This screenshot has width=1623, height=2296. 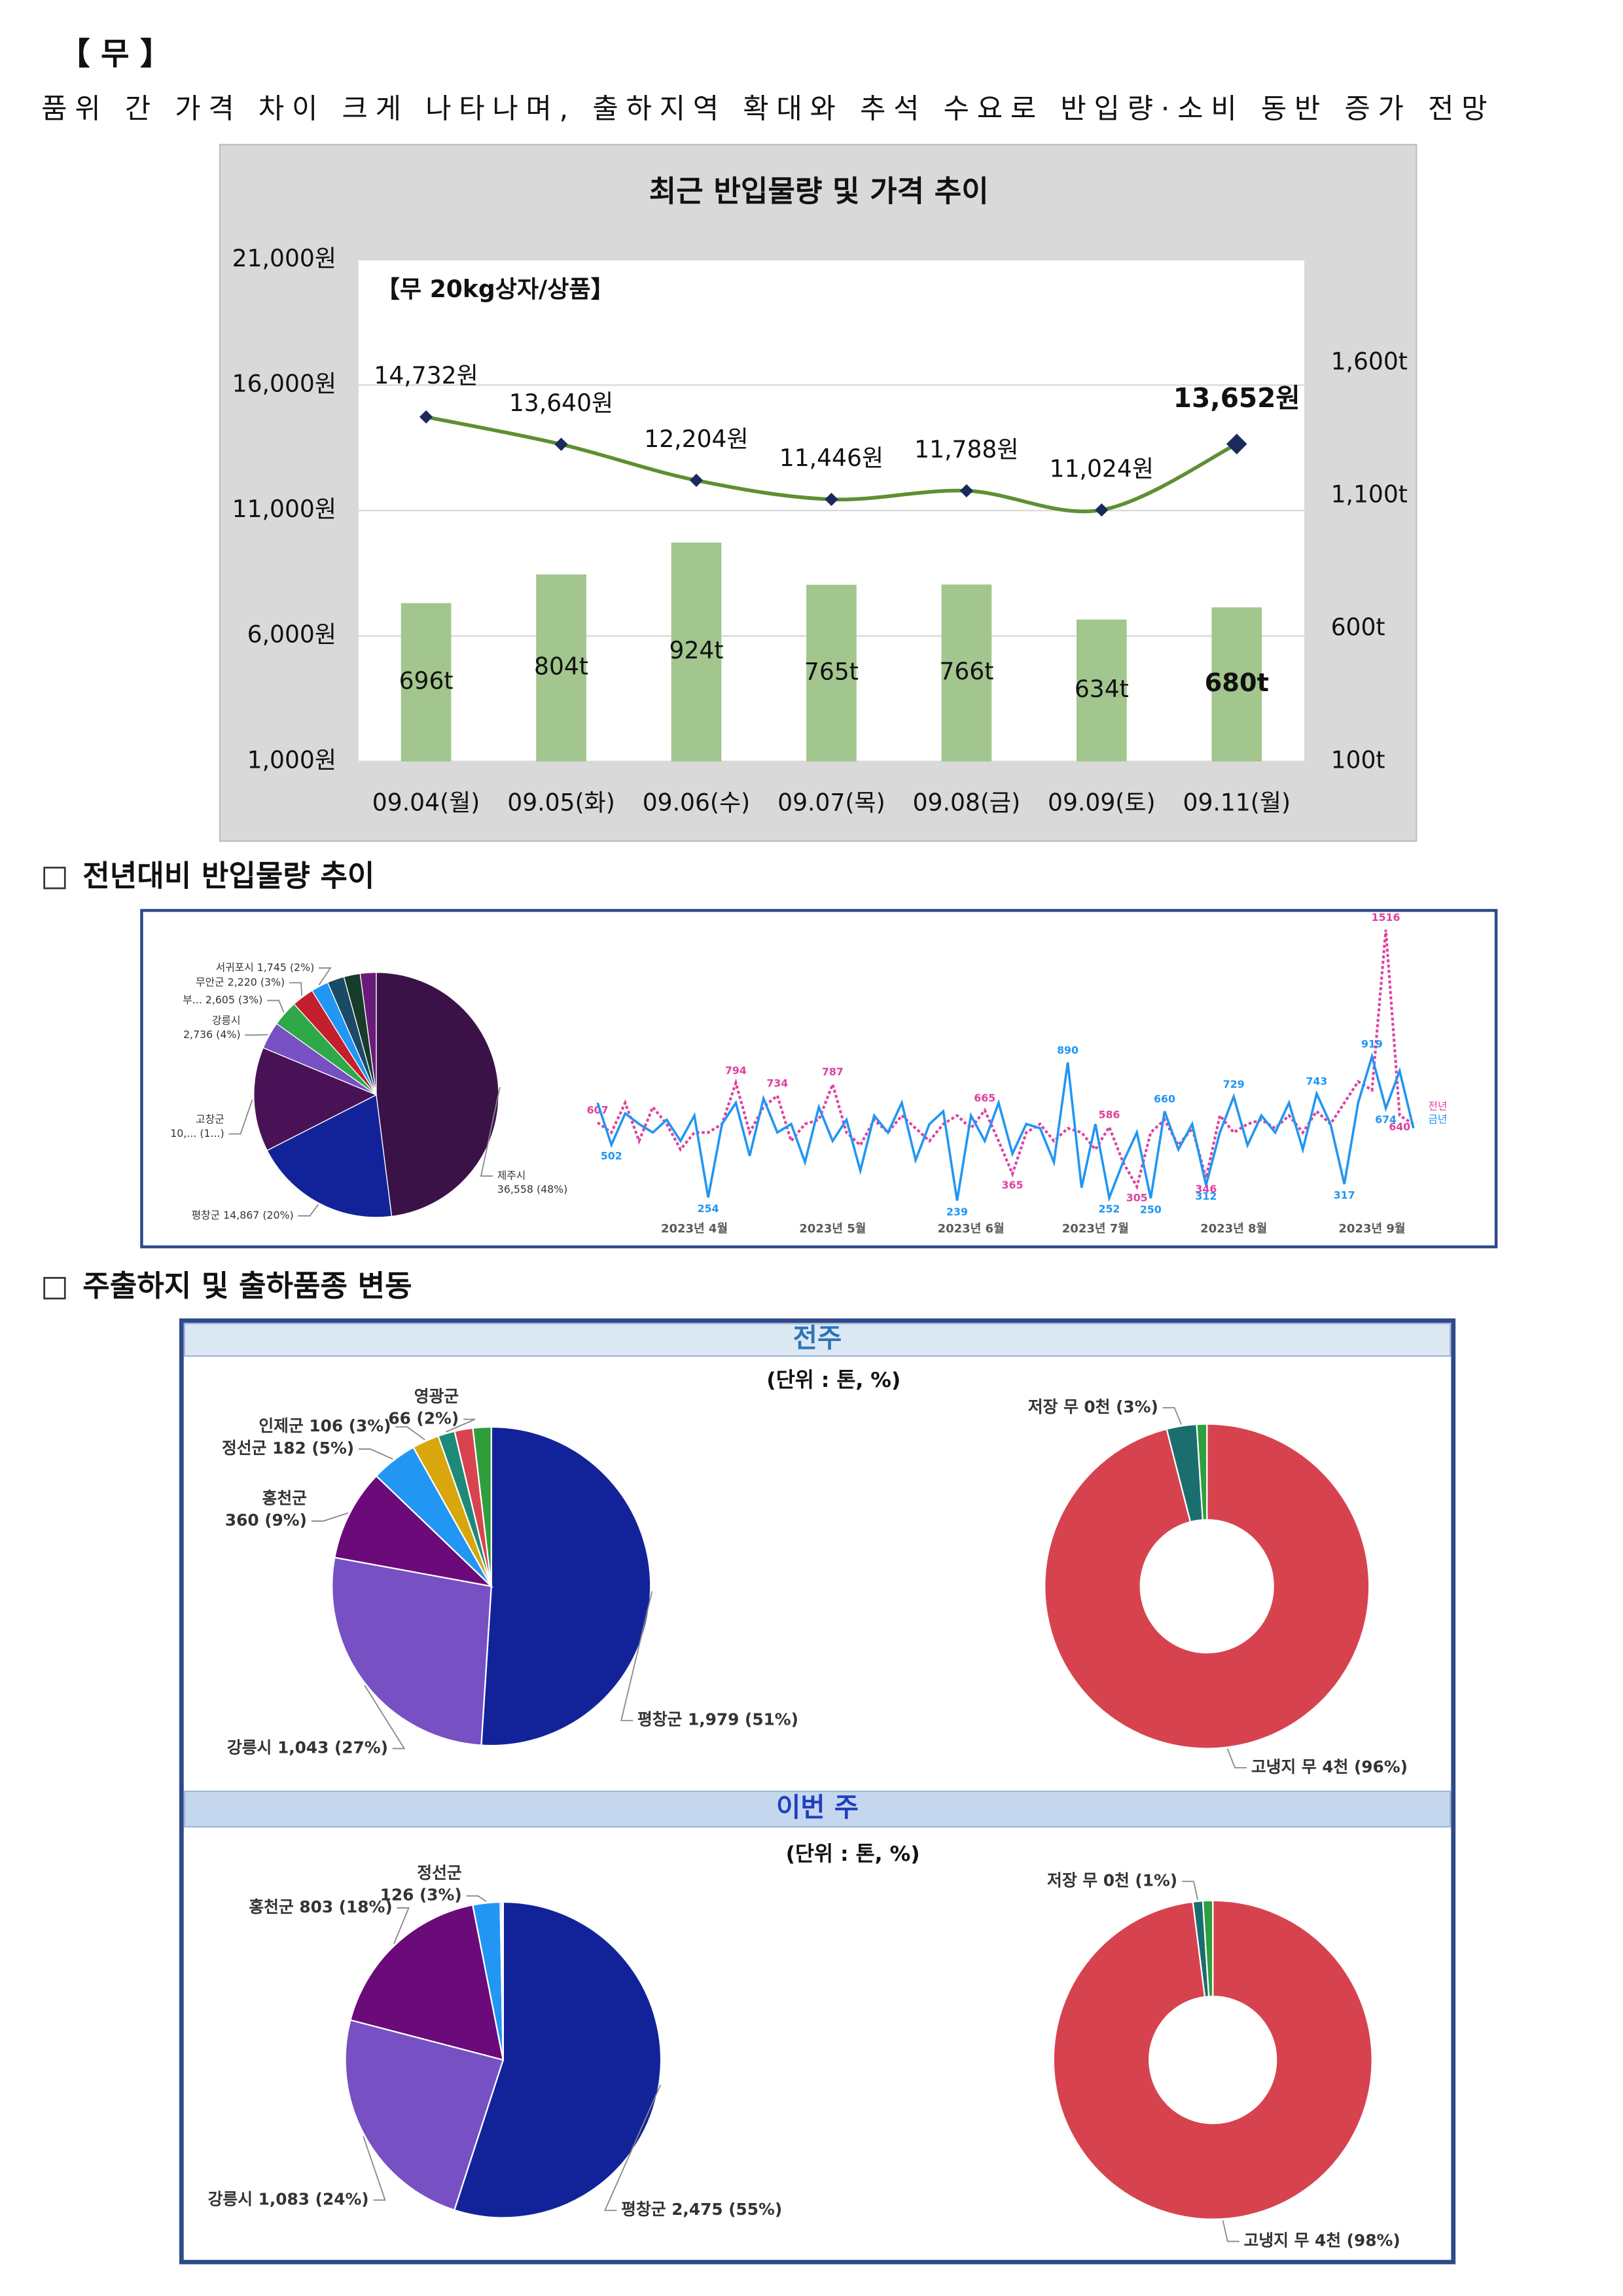 I want to click on slice-label: 2,736 (4%), so click(x=211, y=1034).